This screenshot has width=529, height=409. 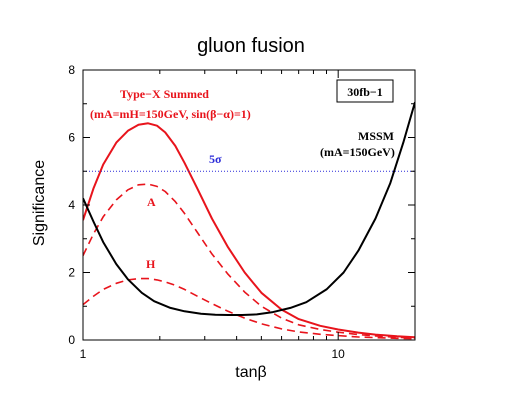 What do you see at coordinates (39, 203) in the screenshot?
I see `y-axis-label: Significance` at bounding box center [39, 203].